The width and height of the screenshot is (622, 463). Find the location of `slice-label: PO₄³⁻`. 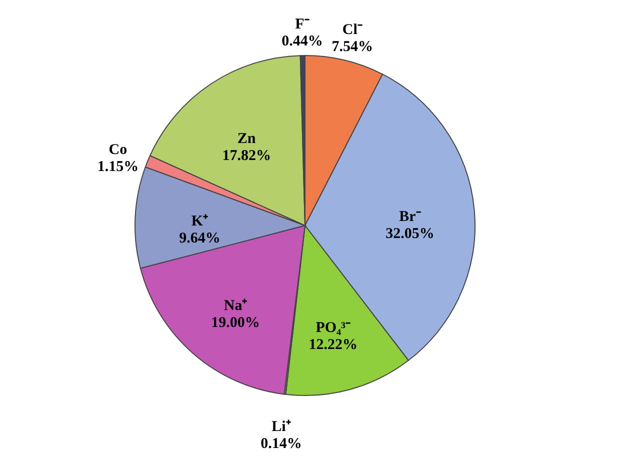

slice-label: PO₄³⁻ is located at coordinates (333, 328).